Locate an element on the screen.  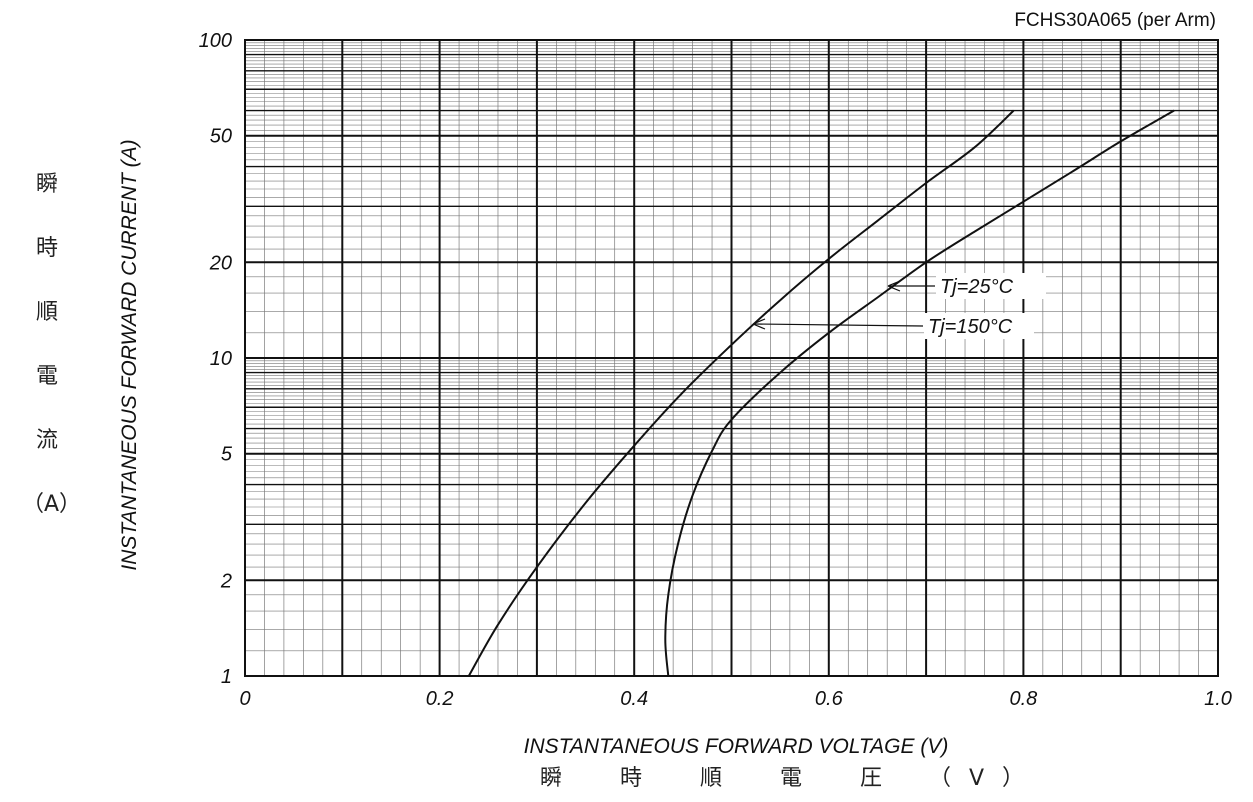
y-tick-label: 50 is located at coordinates (221, 137).